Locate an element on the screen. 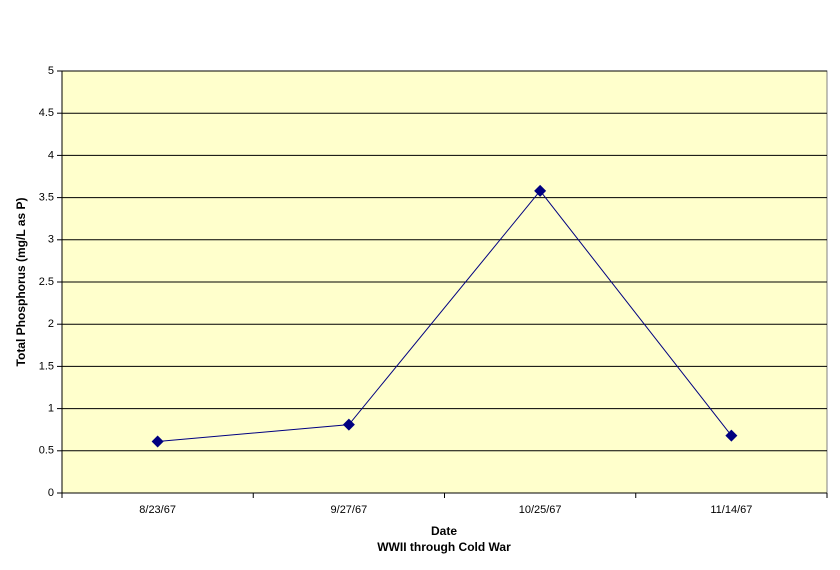 This screenshot has height=570, width=840. y-tick-label: 5 is located at coordinates (51, 71).